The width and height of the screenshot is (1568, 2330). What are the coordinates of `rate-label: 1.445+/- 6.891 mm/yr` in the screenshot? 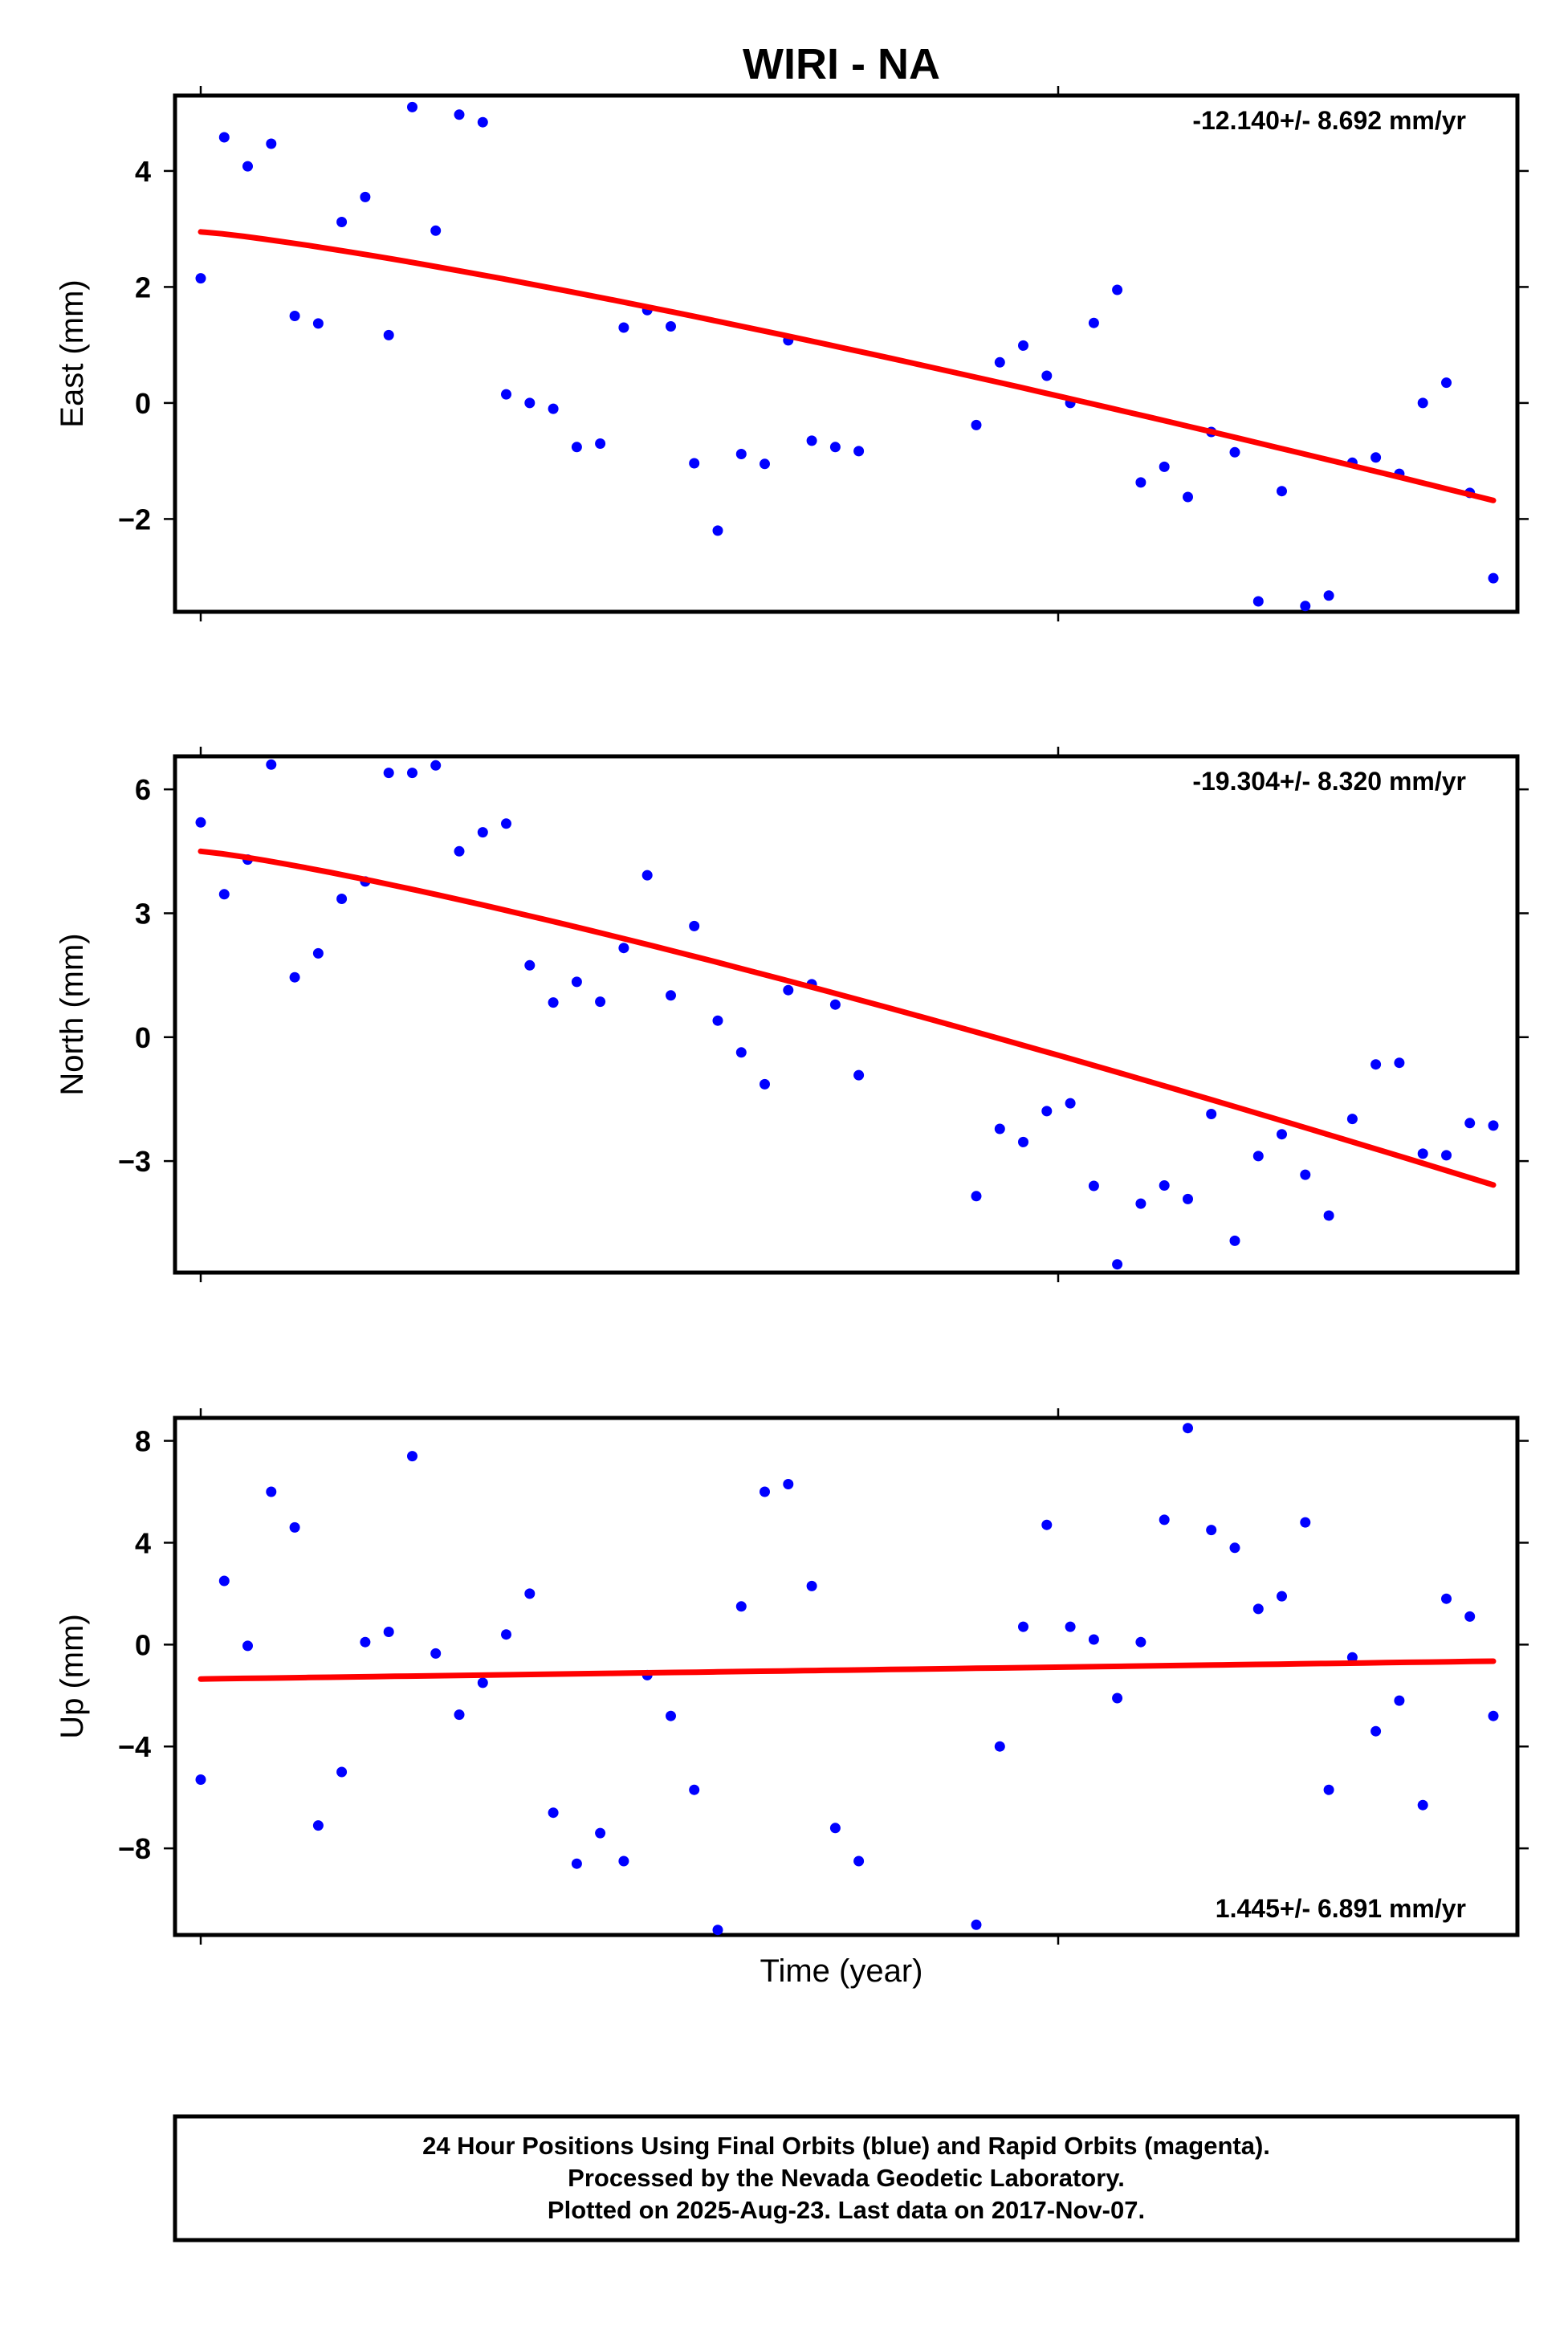 It's located at (1341, 1908).